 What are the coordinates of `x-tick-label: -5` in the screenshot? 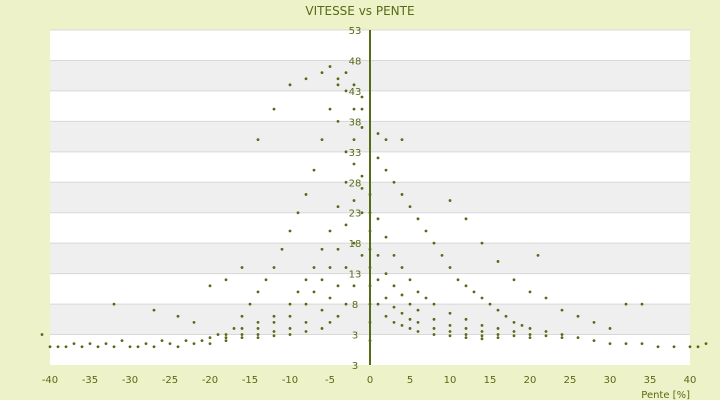 It's located at (330, 380).